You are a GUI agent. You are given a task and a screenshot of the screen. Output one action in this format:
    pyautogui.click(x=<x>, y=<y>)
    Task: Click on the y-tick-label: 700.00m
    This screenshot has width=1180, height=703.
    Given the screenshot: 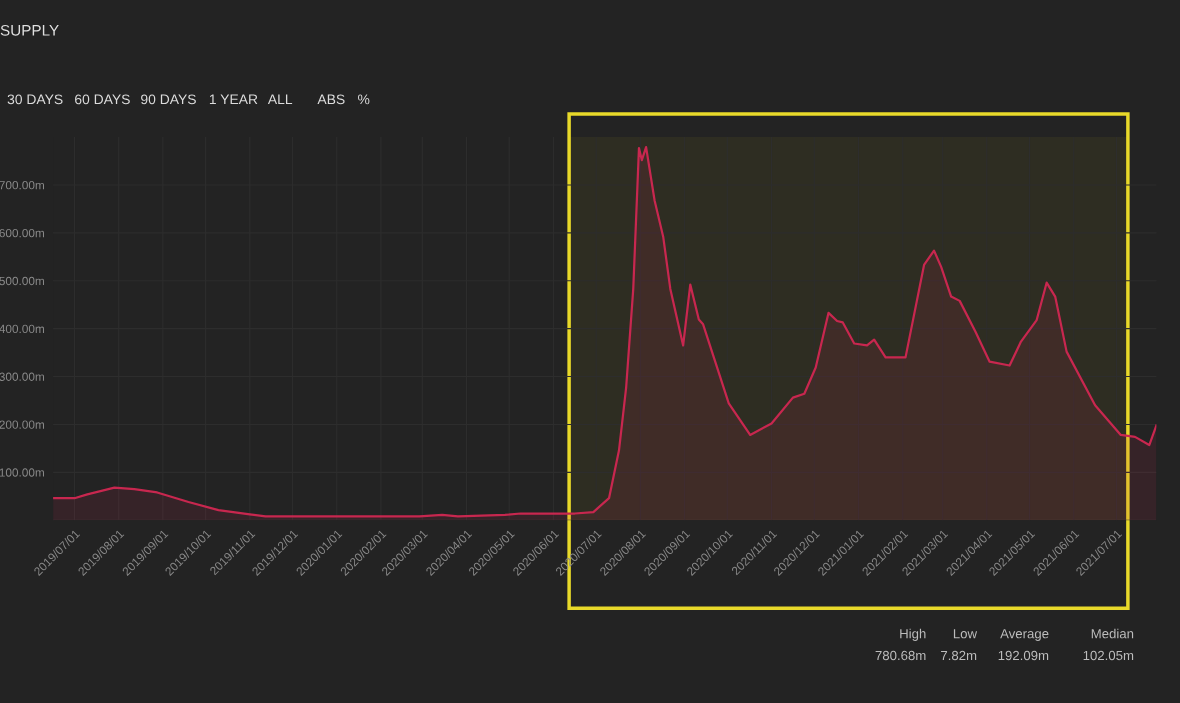 What is the action you would take?
    pyautogui.click(x=22, y=185)
    